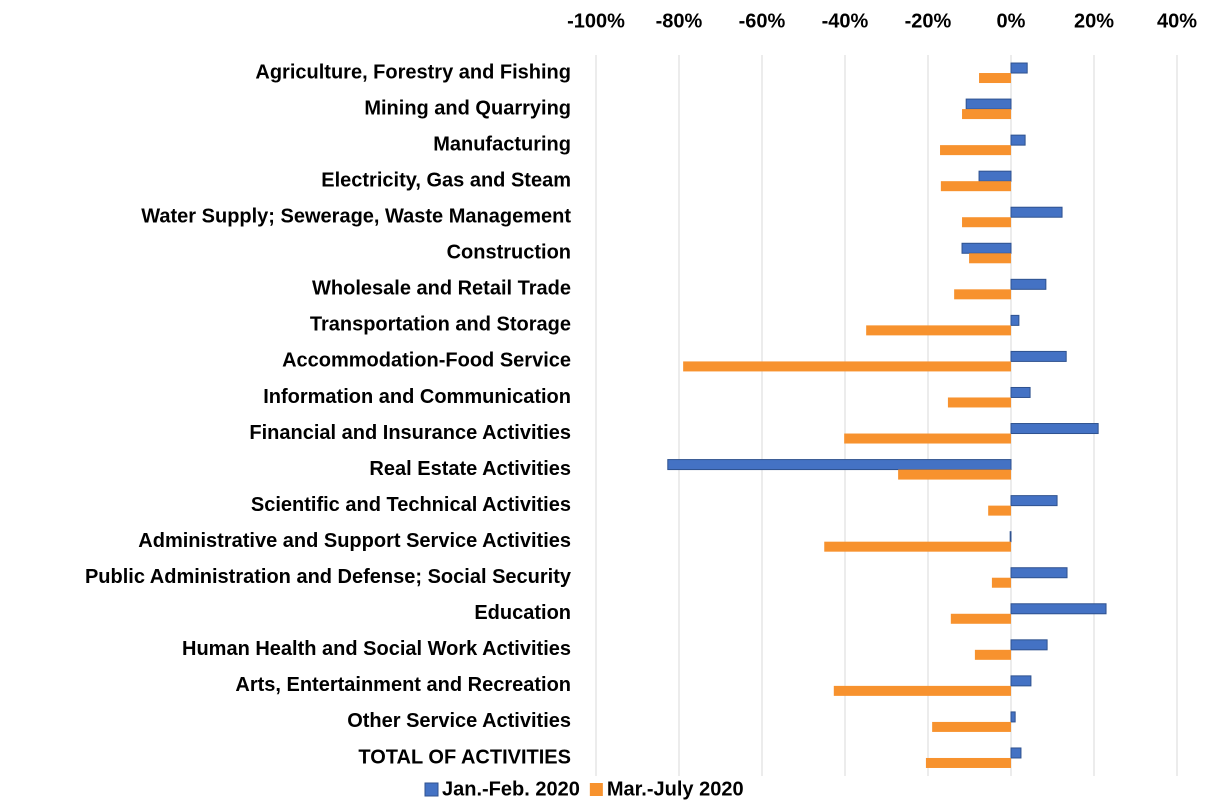  What do you see at coordinates (522, 613) in the screenshot?
I see `category-label: Education` at bounding box center [522, 613].